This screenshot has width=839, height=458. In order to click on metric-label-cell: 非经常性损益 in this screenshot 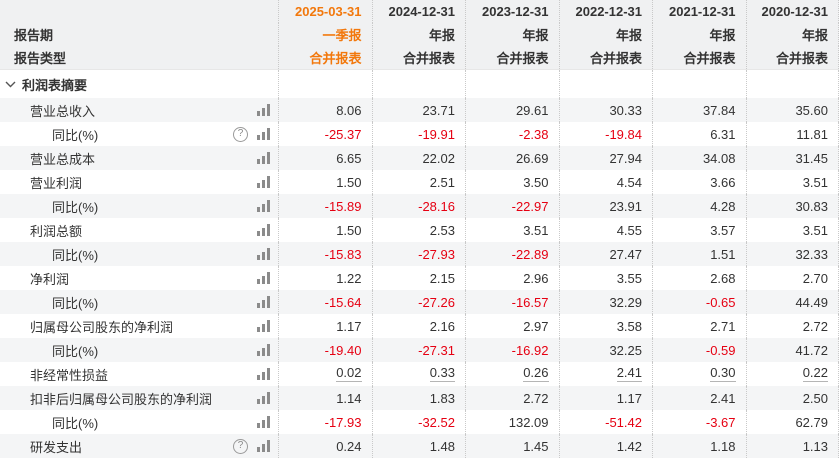, I will do `click(139, 374)`.